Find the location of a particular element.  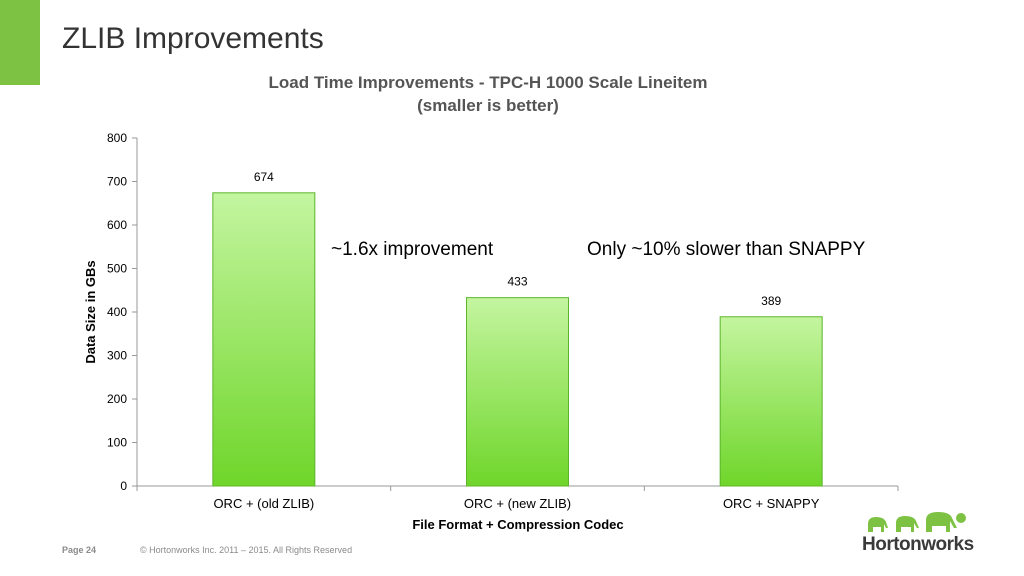

page-number: Page 24 is located at coordinates (79, 550).